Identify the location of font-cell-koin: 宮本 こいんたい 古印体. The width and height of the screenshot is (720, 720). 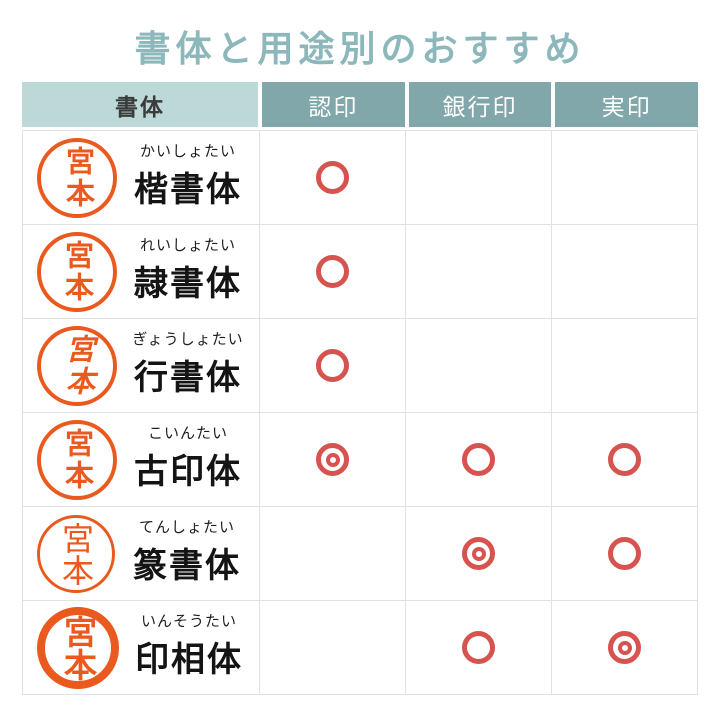
(141, 459).